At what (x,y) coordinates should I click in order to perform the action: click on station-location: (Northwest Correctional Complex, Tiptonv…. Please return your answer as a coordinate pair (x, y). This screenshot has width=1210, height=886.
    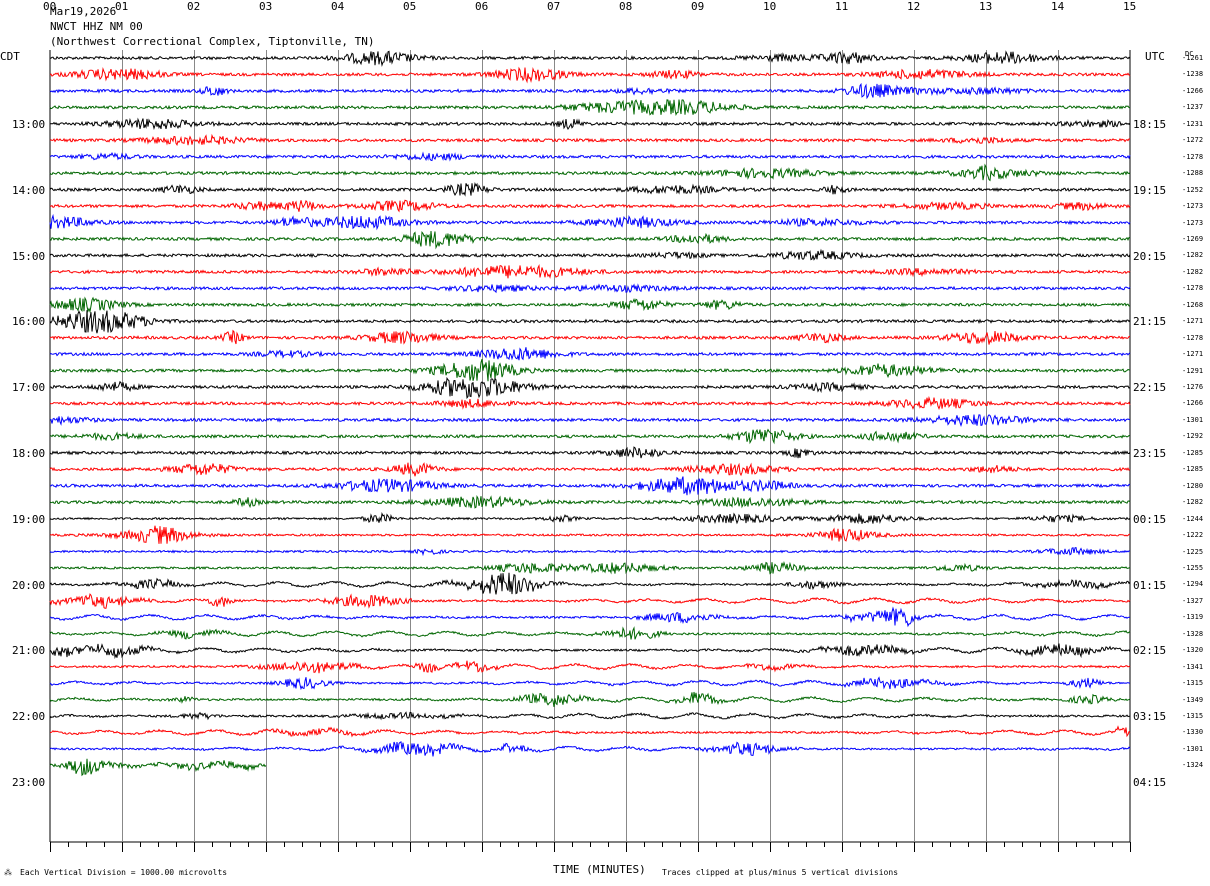
    Looking at the image, I should click on (212, 41).